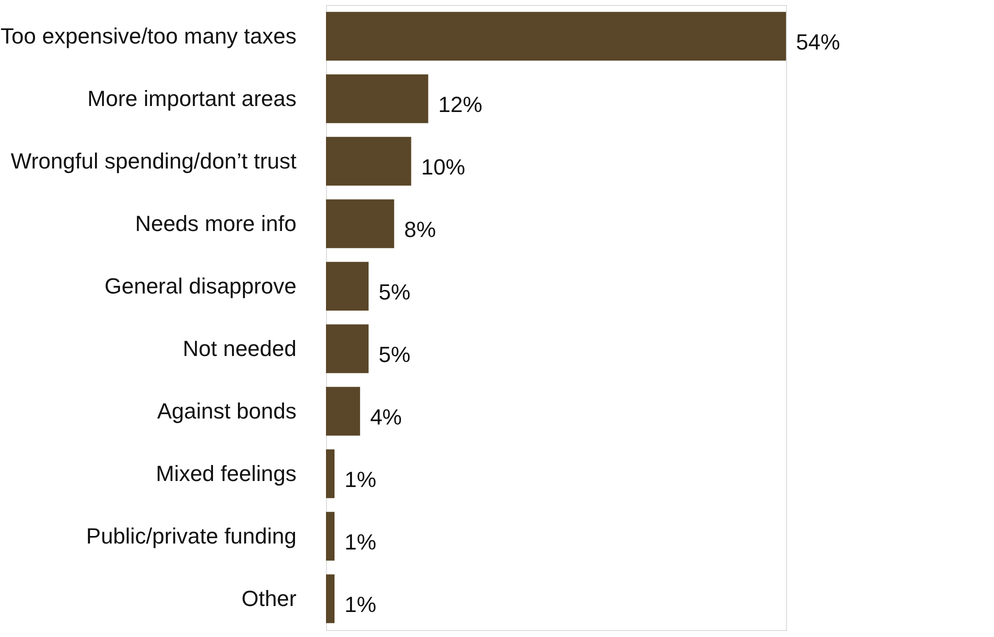 Image resolution: width=994 pixels, height=637 pixels. What do you see at coordinates (226, 473) in the screenshot?
I see `y-tick-label: Mixed feelings` at bounding box center [226, 473].